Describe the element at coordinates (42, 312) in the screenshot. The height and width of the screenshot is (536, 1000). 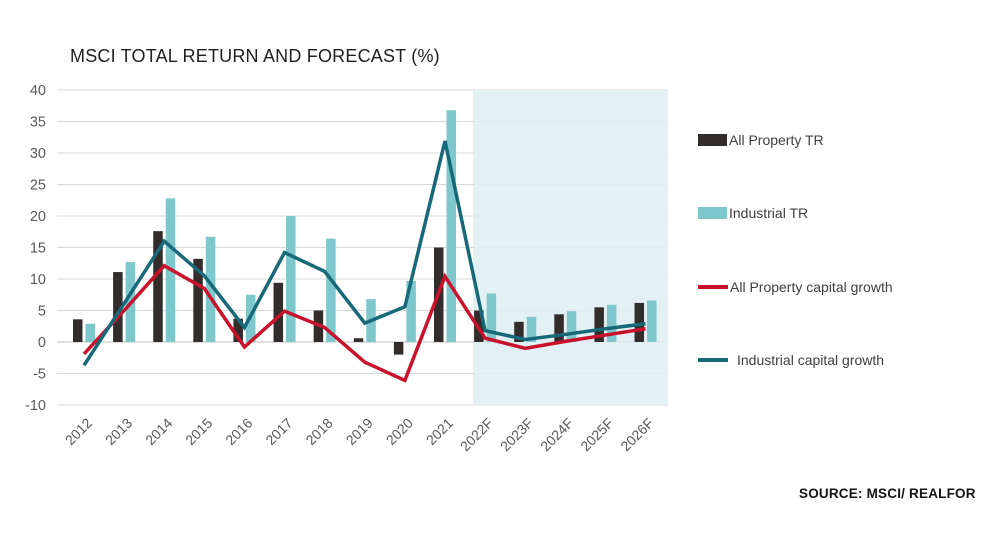
I see `y-axis-label: 5` at that location.